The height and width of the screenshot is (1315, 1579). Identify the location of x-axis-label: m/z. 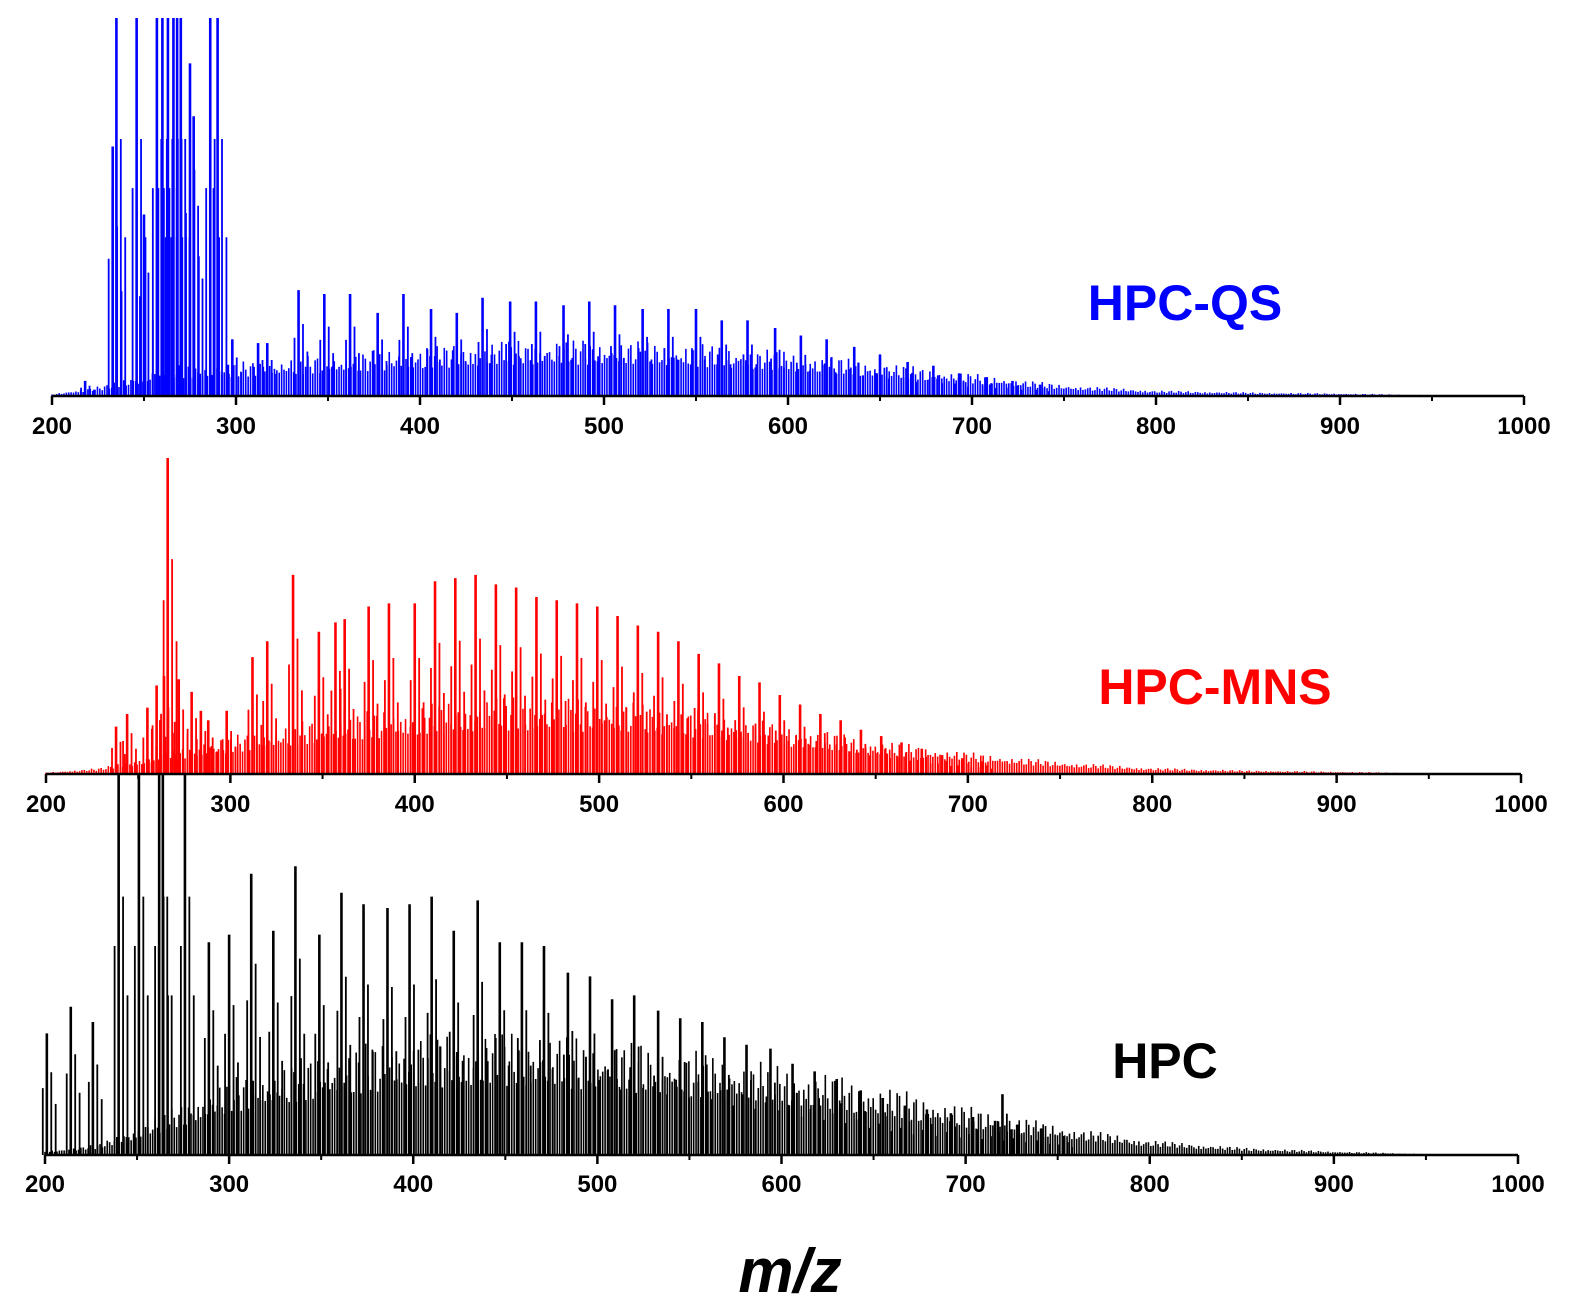
(789, 1271).